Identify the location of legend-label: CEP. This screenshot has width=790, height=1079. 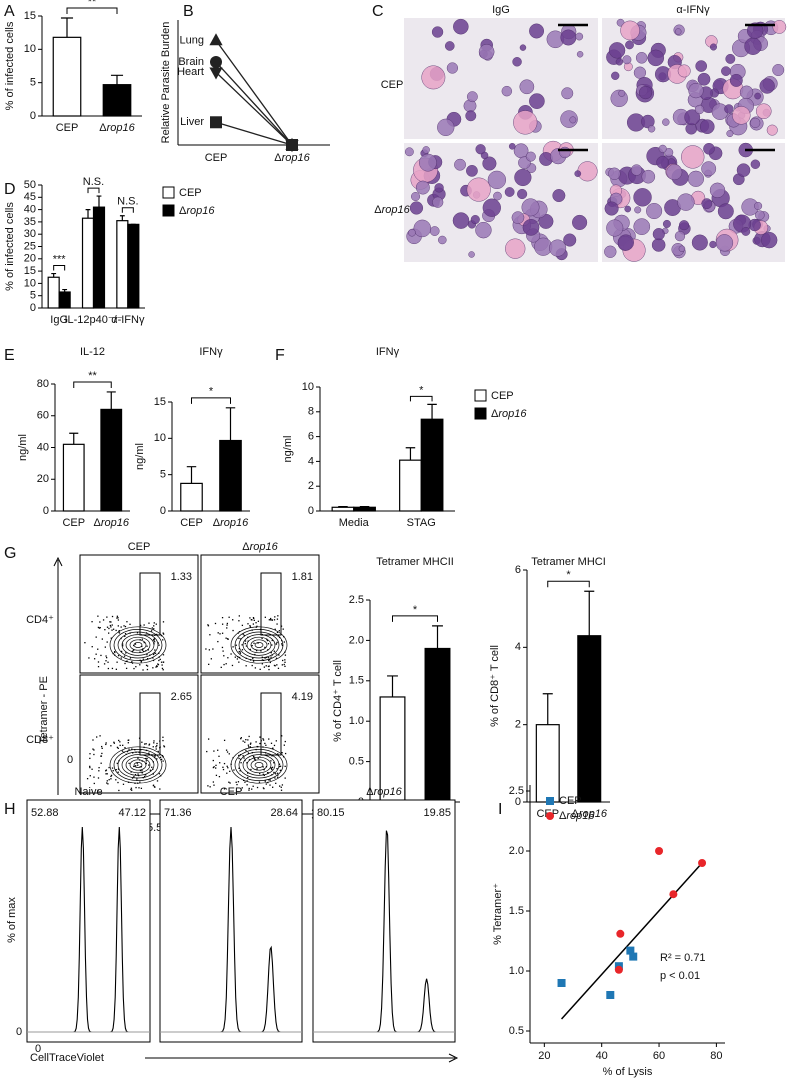
(570, 801).